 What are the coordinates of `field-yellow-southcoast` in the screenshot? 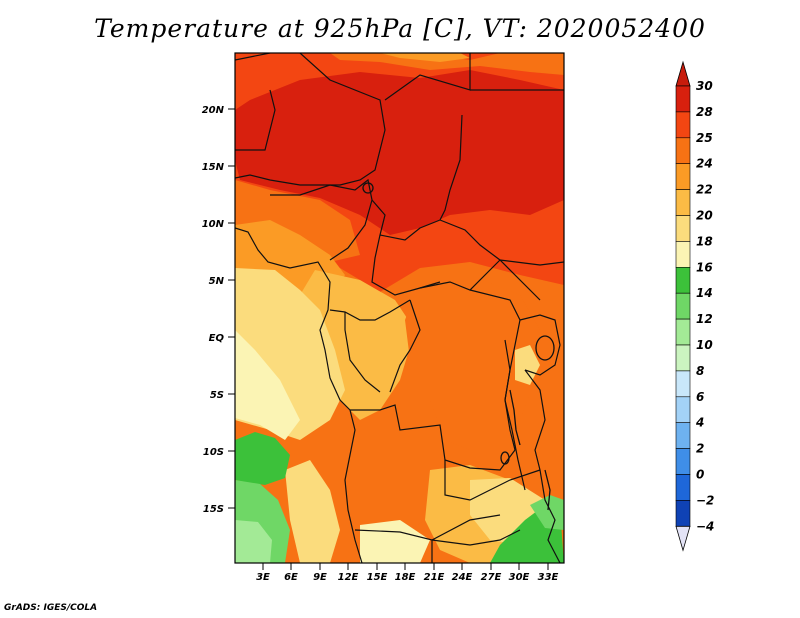 It's located at (312, 511).